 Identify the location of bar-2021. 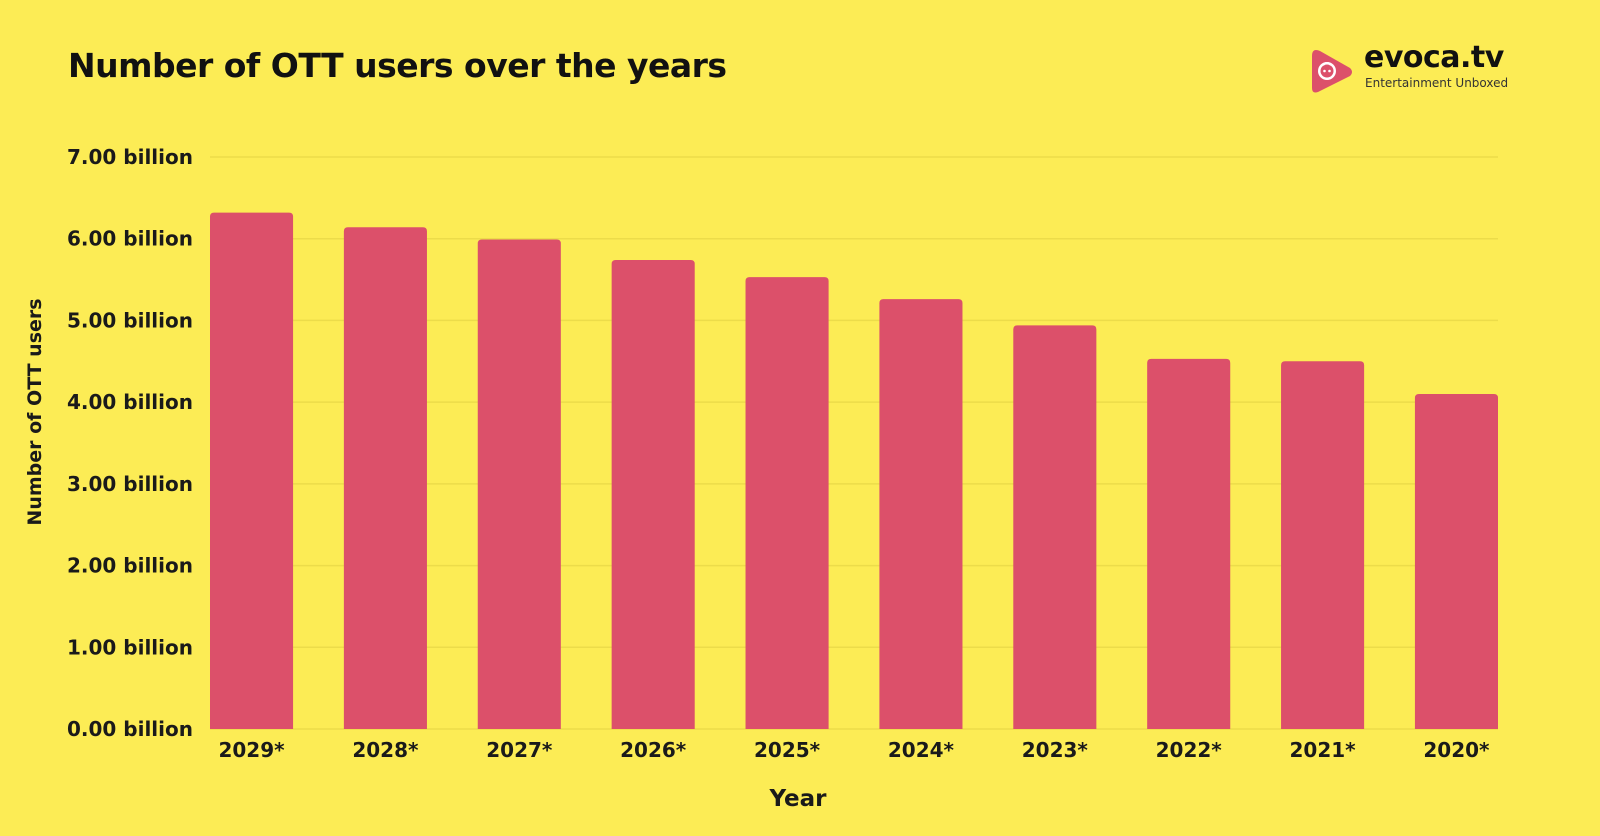
(1323, 545).